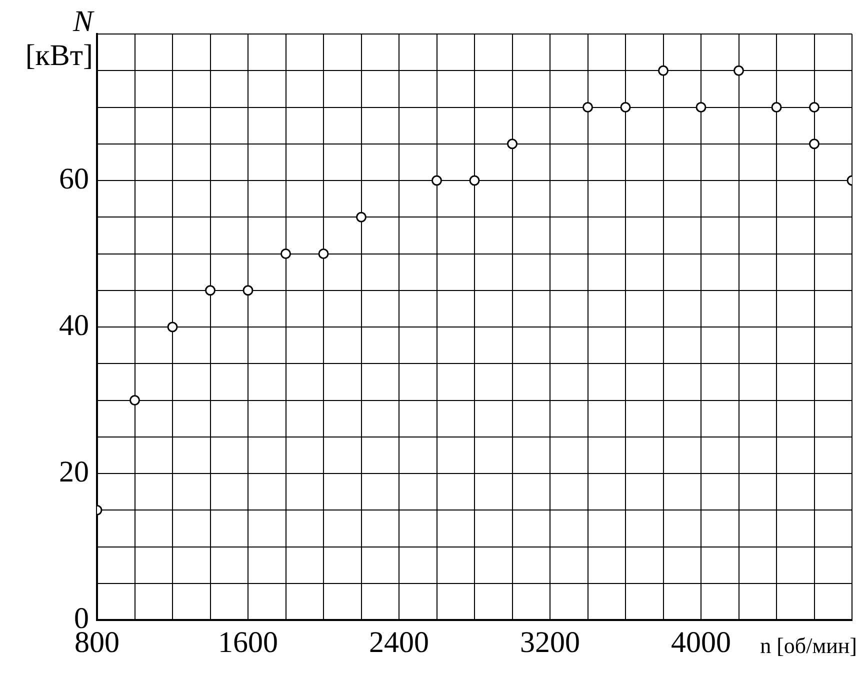 Image resolution: width=866 pixels, height=696 pixels. I want to click on y-tick-label: 40, so click(74, 325).